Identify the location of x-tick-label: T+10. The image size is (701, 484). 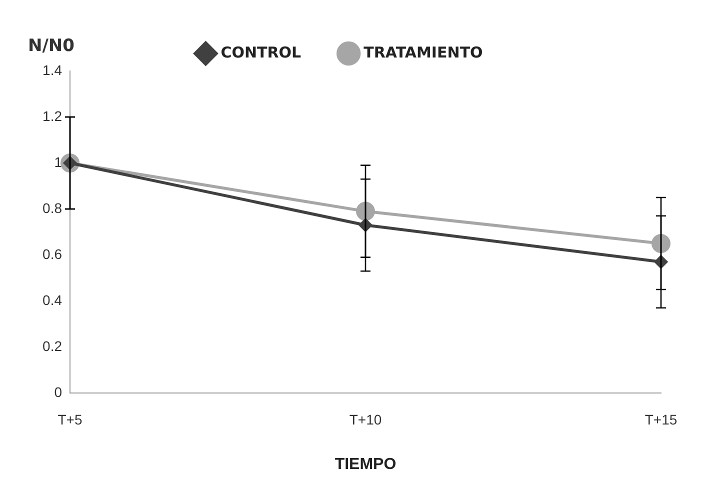
(365, 419).